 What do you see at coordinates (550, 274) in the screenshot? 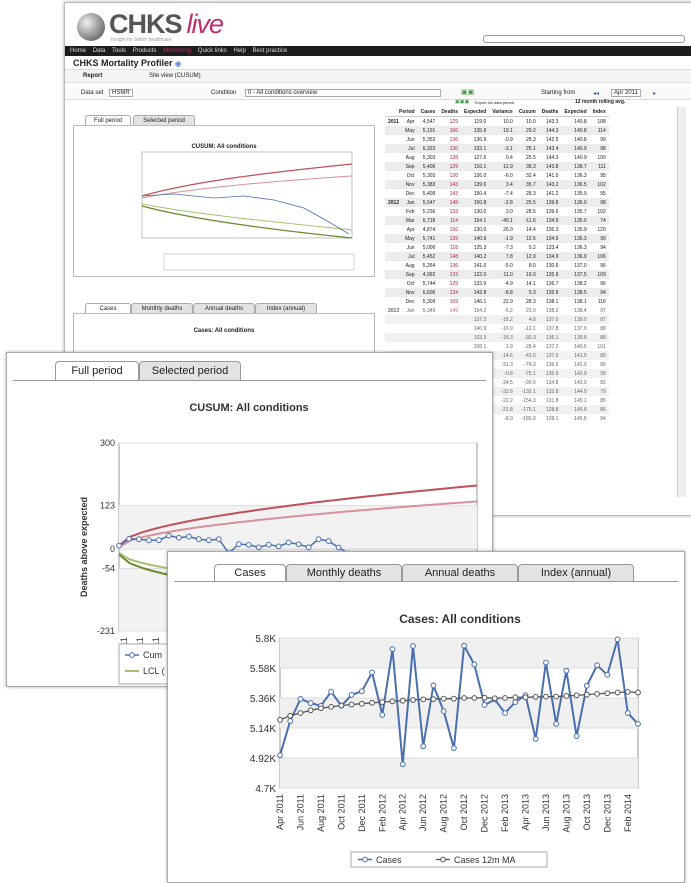
I see `table-cell: 135.9` at bounding box center [550, 274].